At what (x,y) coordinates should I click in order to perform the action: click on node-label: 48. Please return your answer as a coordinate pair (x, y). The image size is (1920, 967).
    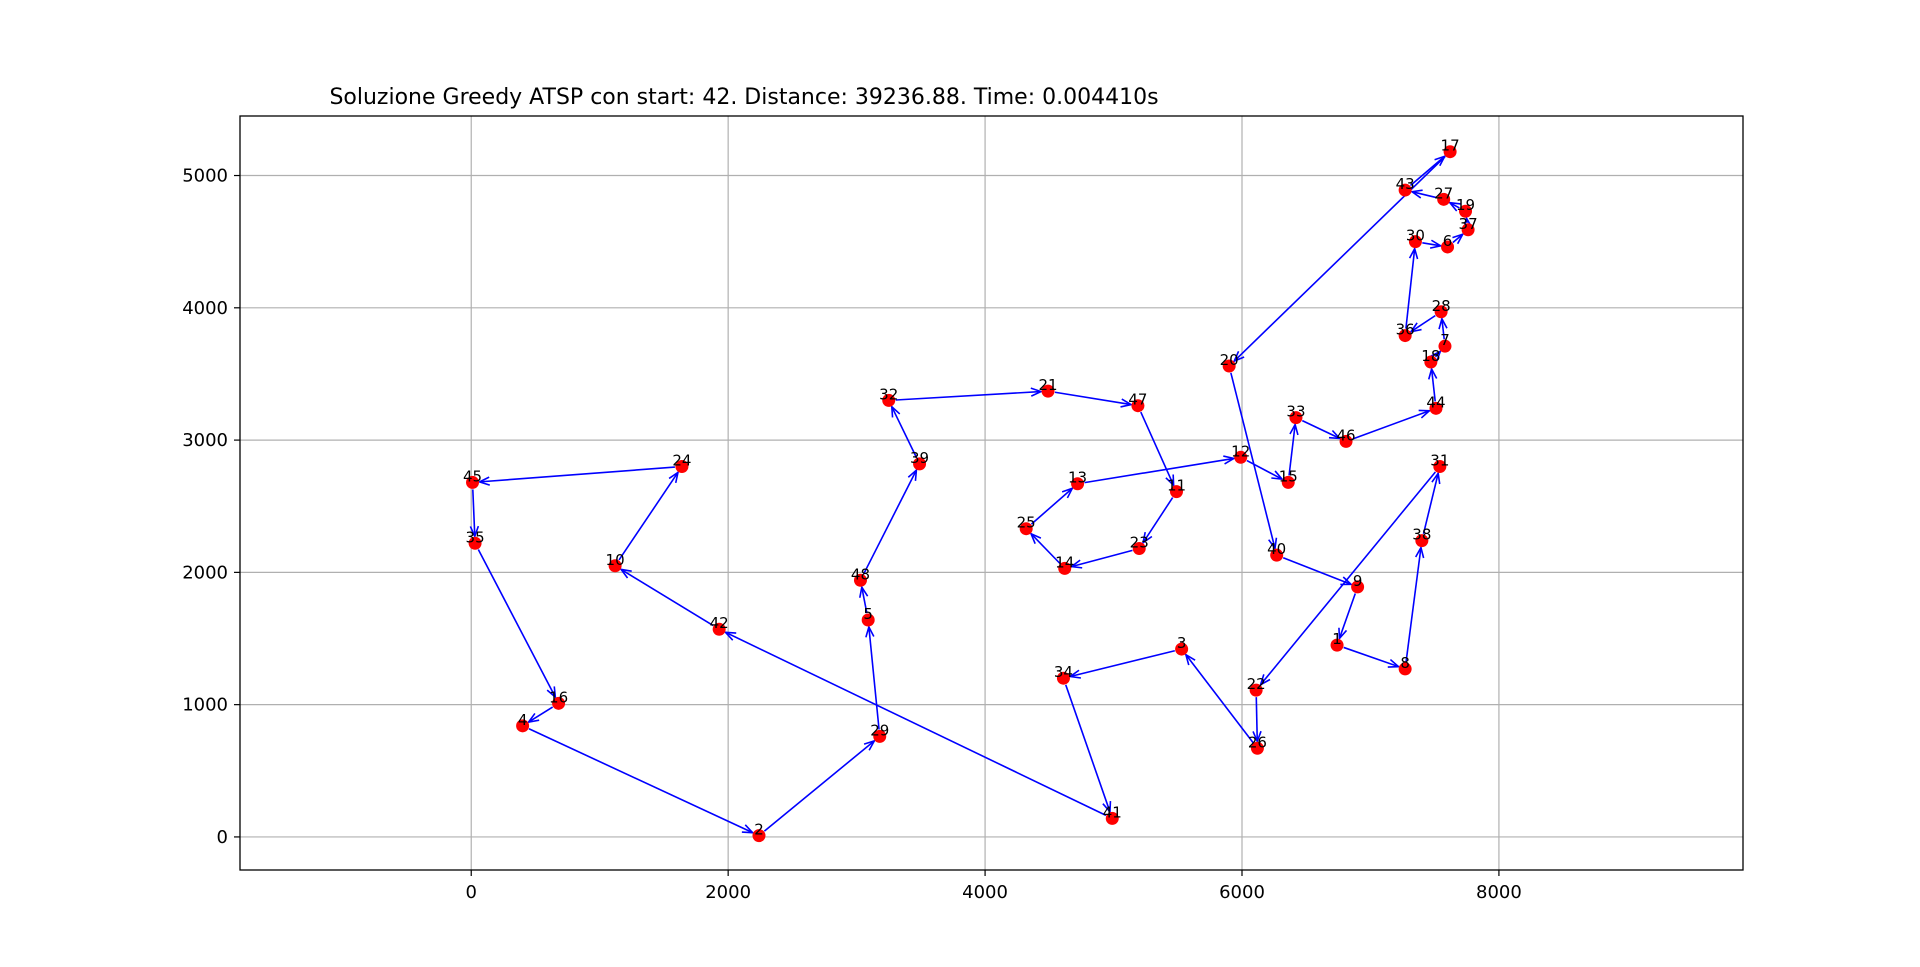
    Looking at the image, I should click on (860, 574).